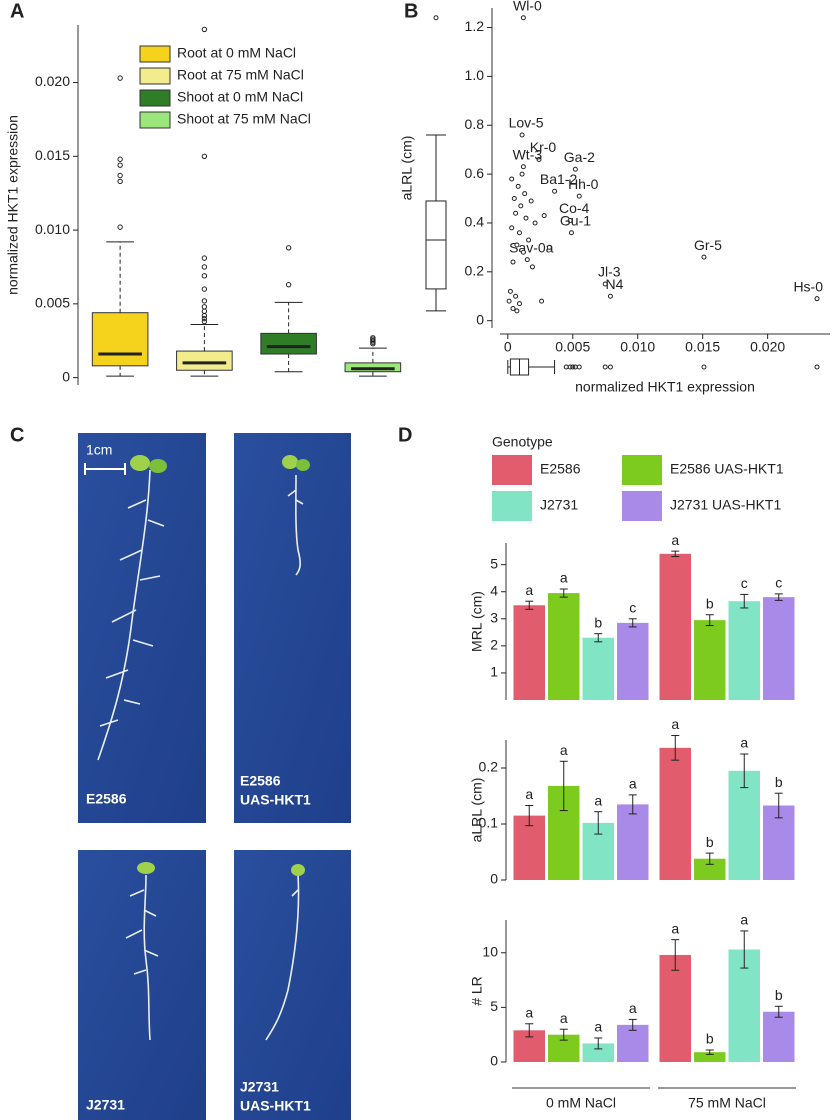 This screenshot has width=840, height=1120. I want to click on x-tick-label: 0.005, so click(572, 347).